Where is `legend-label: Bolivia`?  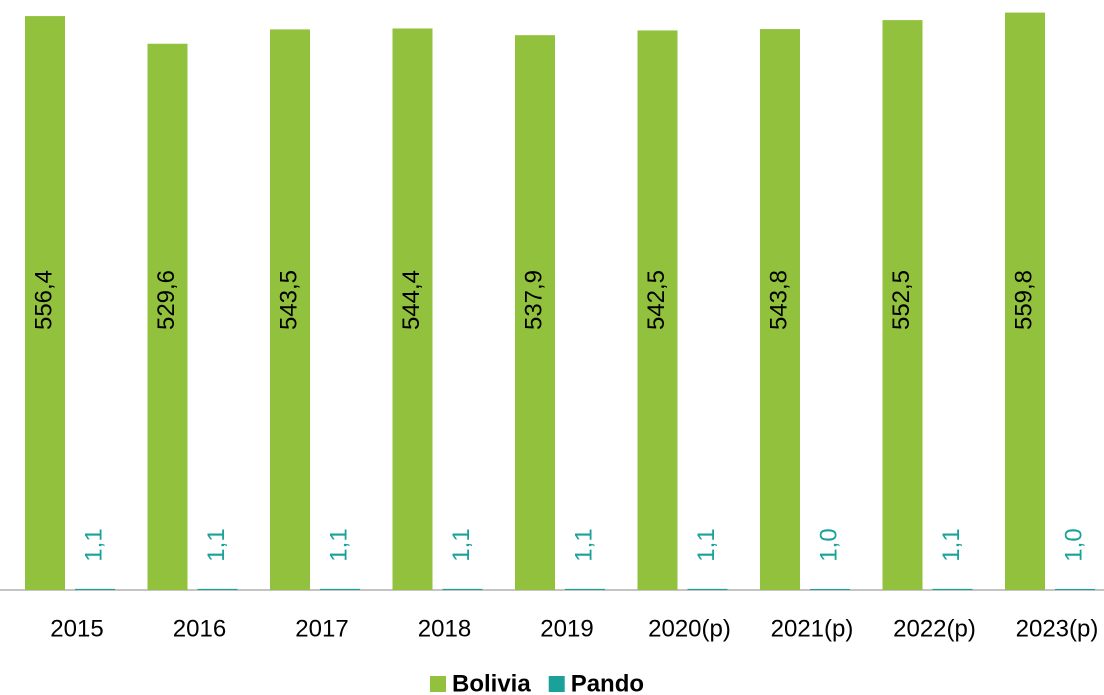 legend-label: Bolivia is located at coordinates (491, 682).